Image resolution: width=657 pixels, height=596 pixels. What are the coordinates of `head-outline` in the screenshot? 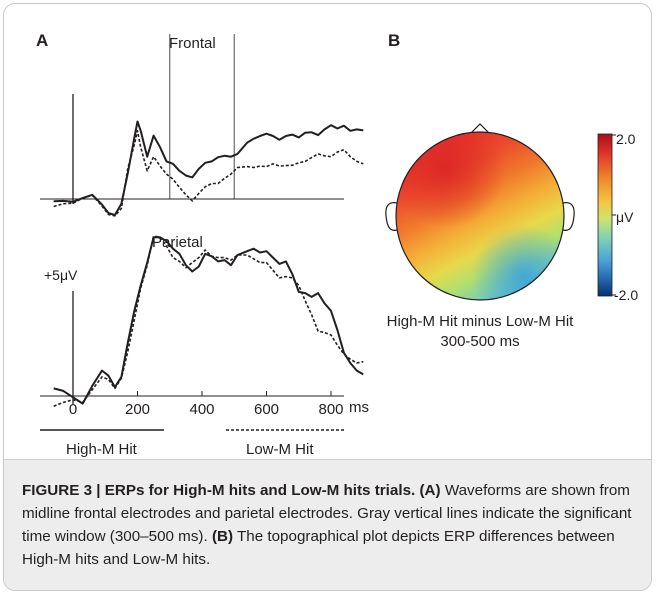 It's located at (480, 216).